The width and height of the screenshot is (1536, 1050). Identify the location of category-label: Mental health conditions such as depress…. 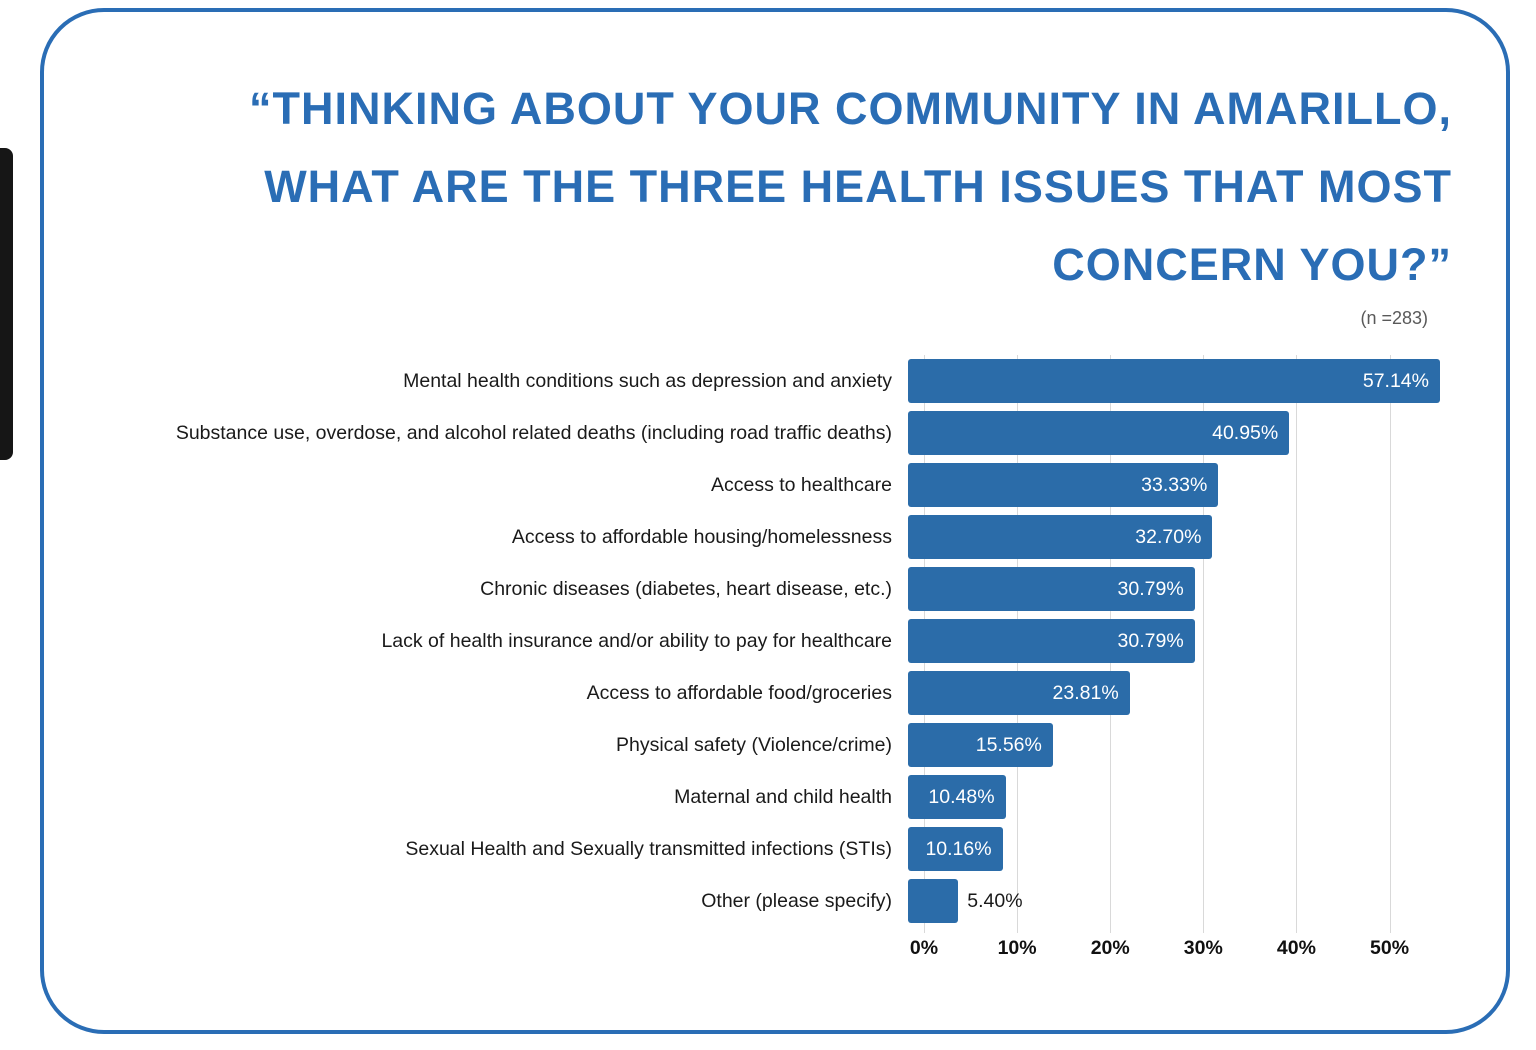
(647, 380).